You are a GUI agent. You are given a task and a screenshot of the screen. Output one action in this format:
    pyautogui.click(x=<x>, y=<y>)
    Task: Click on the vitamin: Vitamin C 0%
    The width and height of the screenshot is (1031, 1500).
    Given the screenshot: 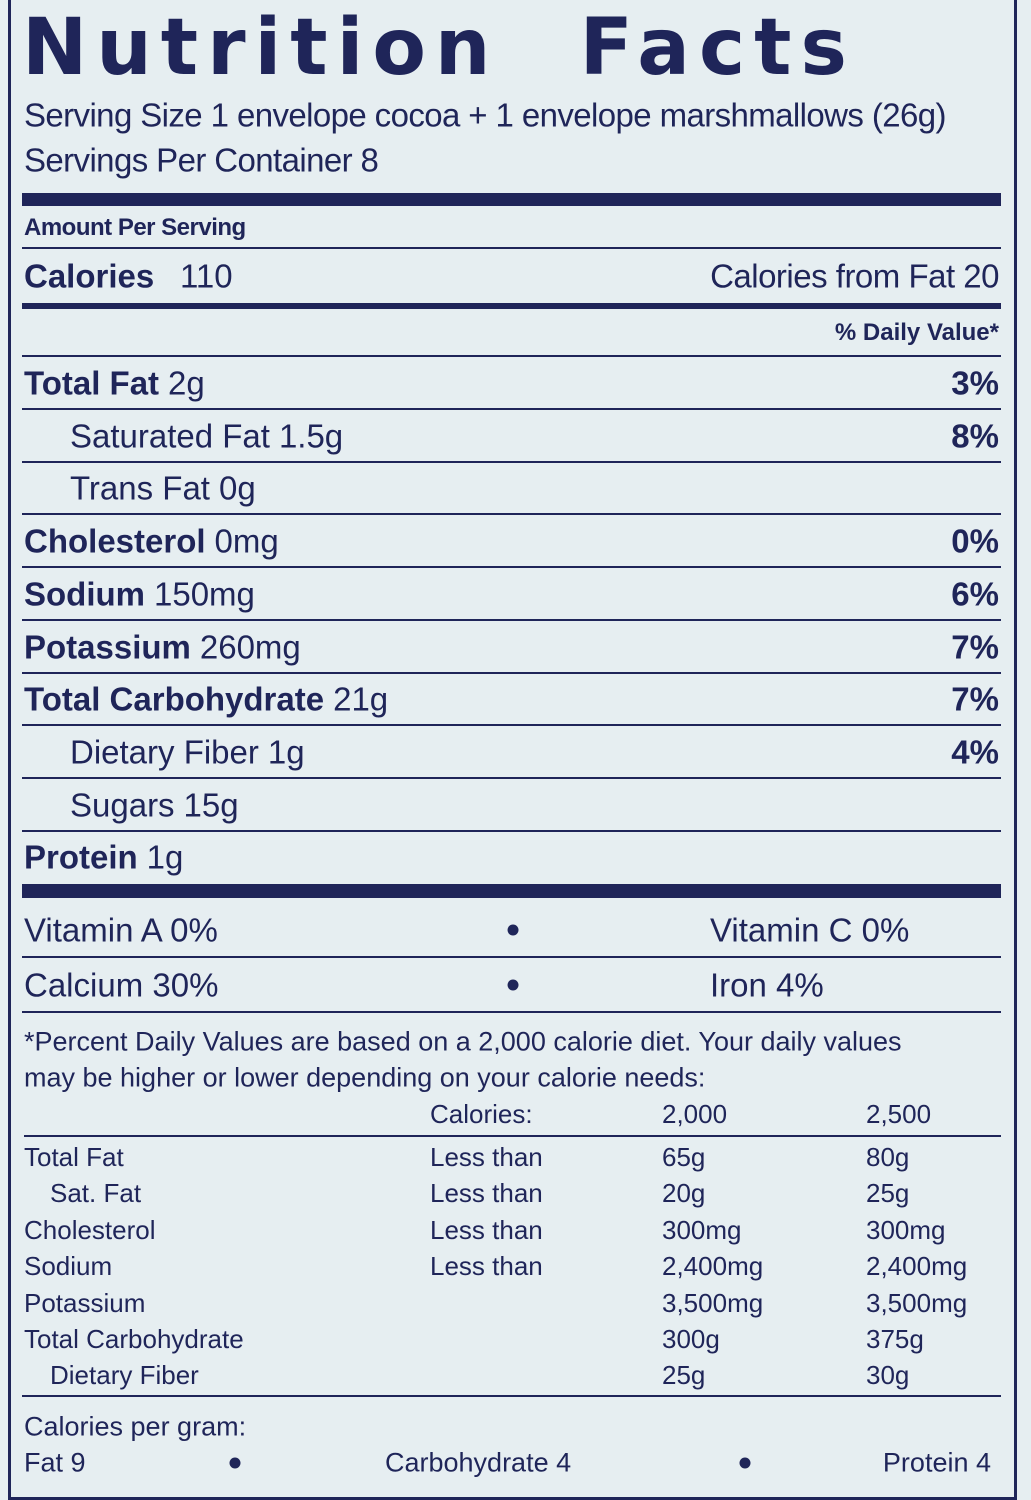 What is the action you would take?
    pyautogui.click(x=810, y=930)
    